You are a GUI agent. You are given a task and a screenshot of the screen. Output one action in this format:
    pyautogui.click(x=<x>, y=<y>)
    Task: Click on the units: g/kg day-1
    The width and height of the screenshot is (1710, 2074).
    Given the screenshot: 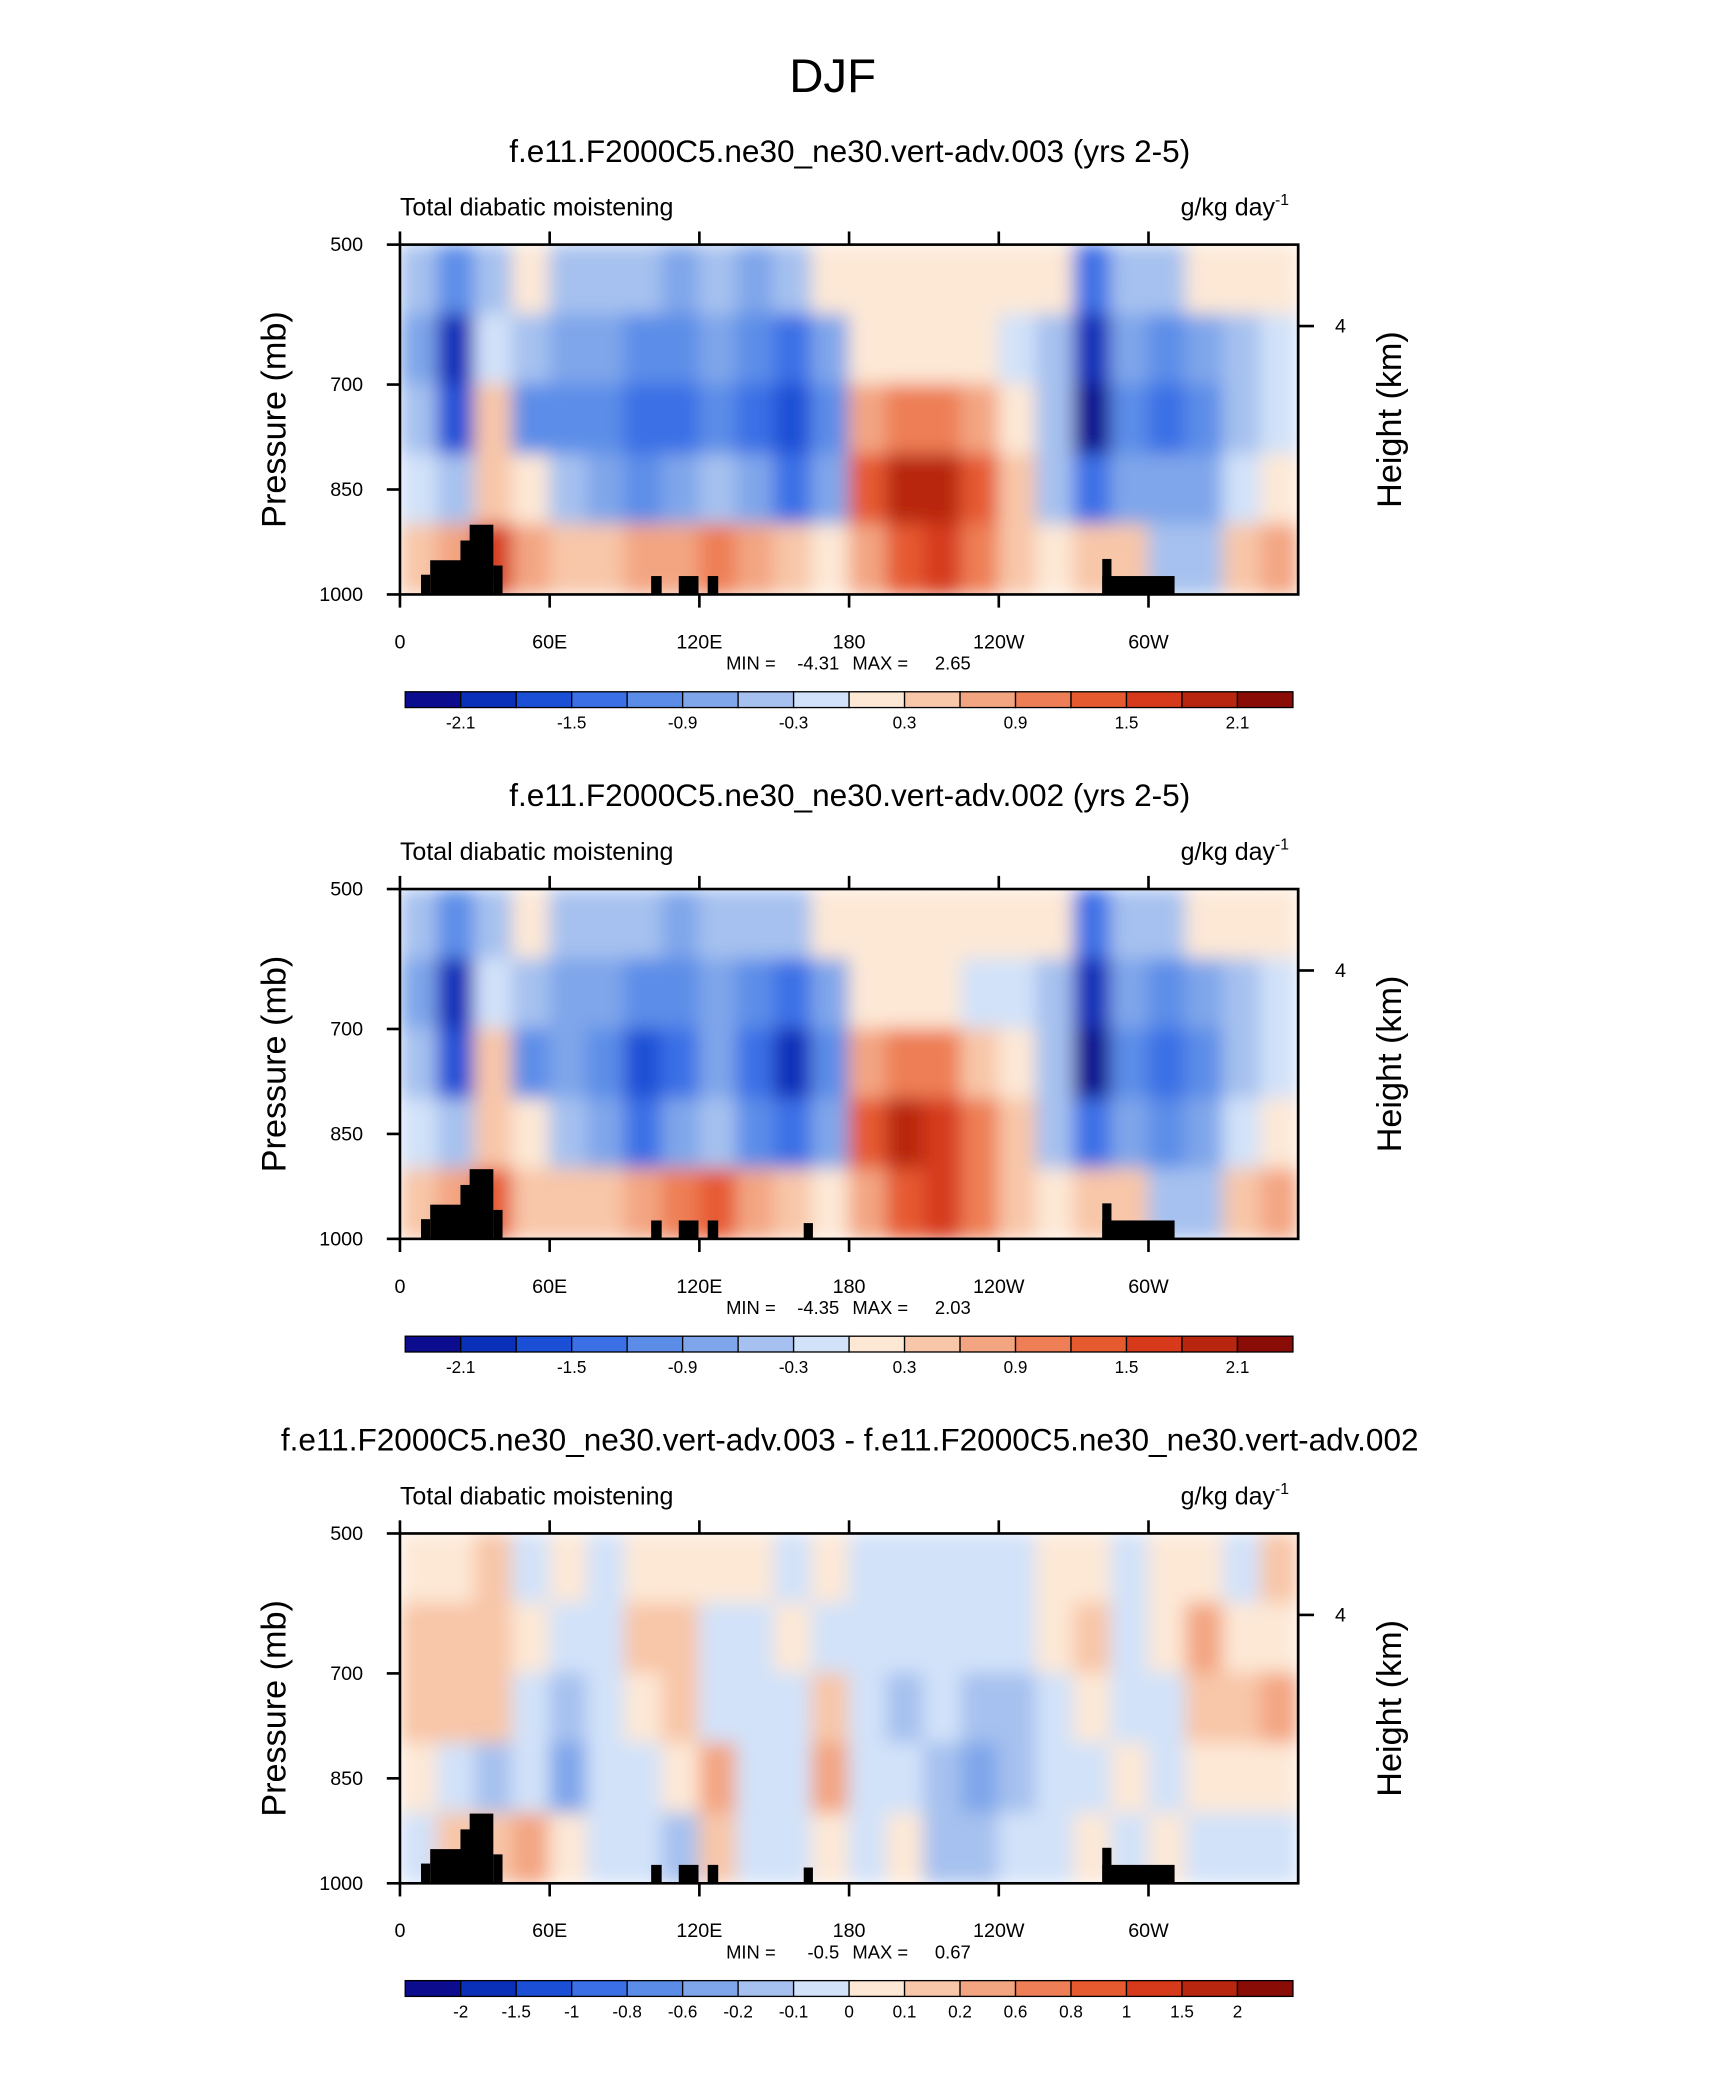 What is the action you would take?
    pyautogui.click(x=1235, y=207)
    